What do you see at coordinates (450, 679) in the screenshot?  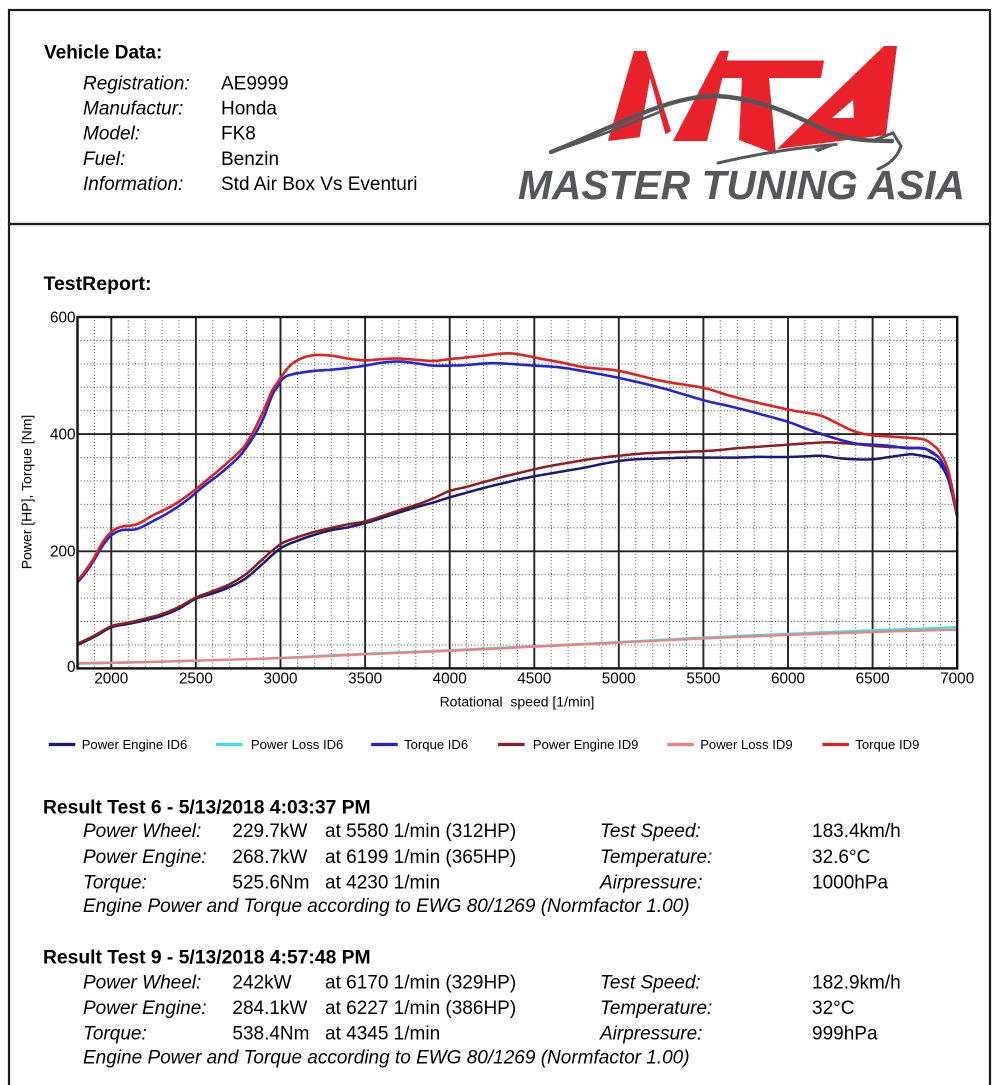 I see `svg-text: 4000` at bounding box center [450, 679].